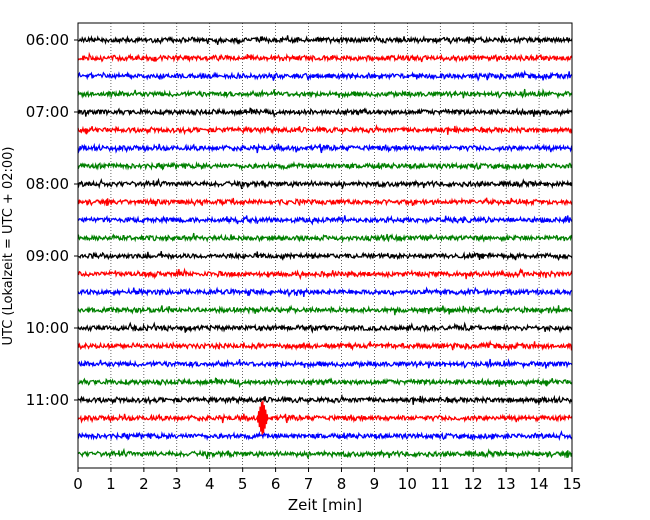  I want to click on x-tick-label: 12, so click(473, 484).